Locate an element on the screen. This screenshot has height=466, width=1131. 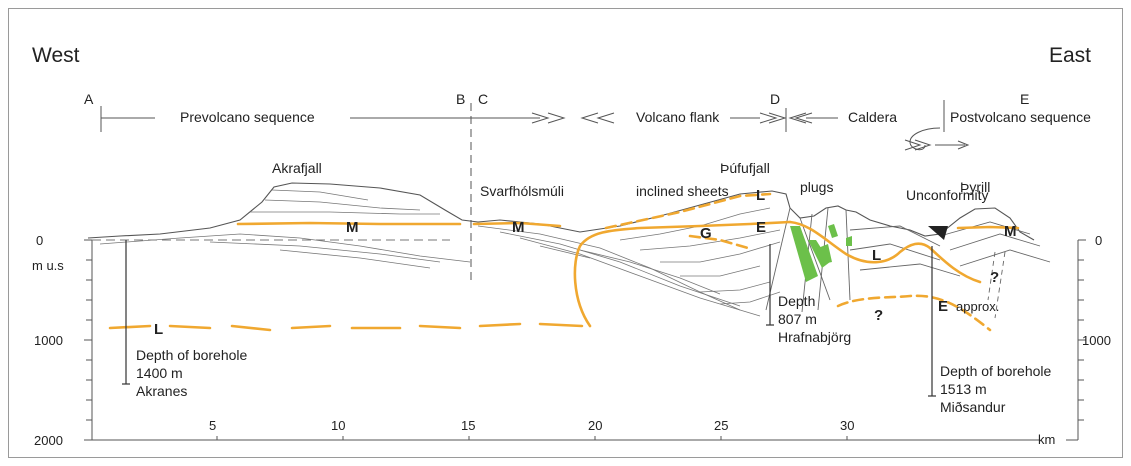
borehole-akranes-line3: Akranes is located at coordinates (161, 391).